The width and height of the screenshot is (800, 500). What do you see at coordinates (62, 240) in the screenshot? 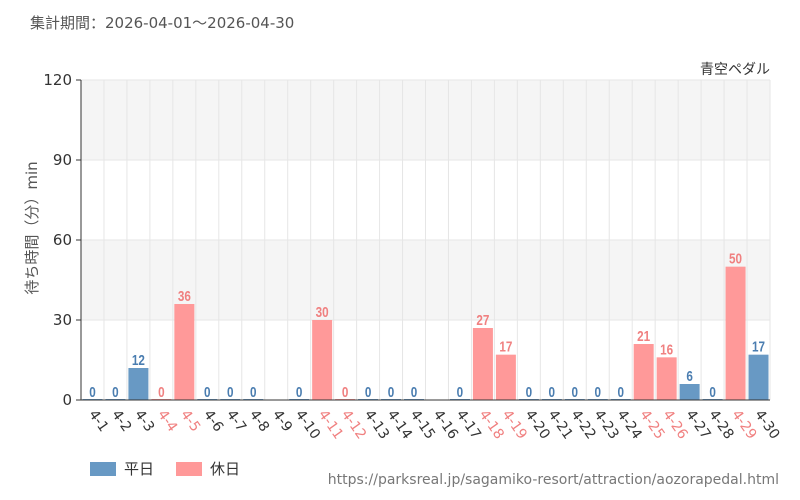
I see `y-tick-label: 60` at bounding box center [62, 240].